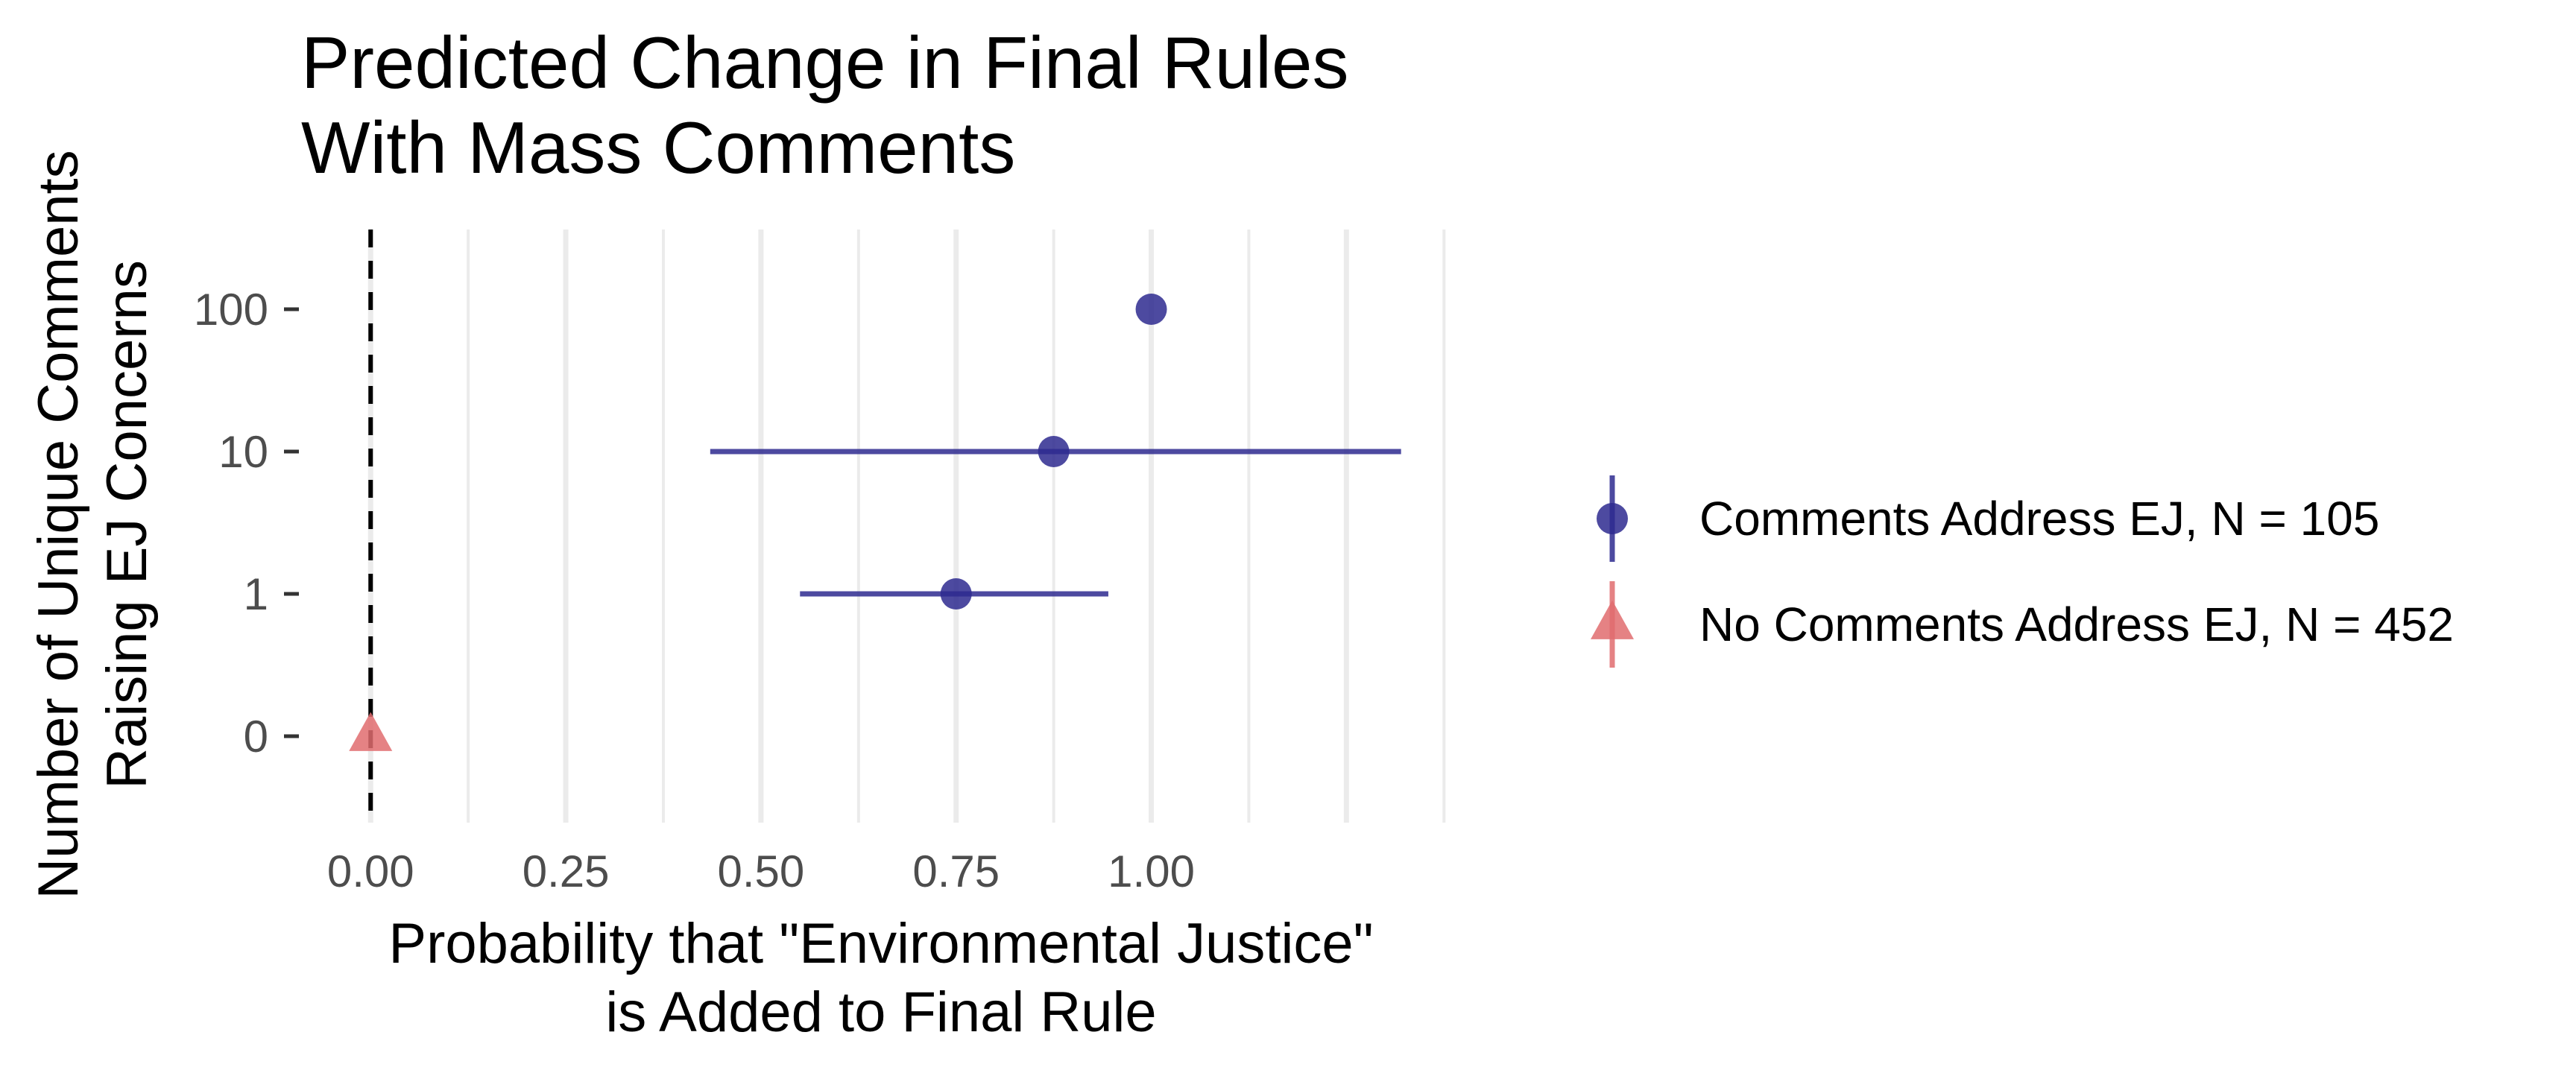 This screenshot has height=1073, width=2576. Describe the element at coordinates (2039, 518) in the screenshot. I see `legend-label: Comments Address EJ, N = 105` at that location.